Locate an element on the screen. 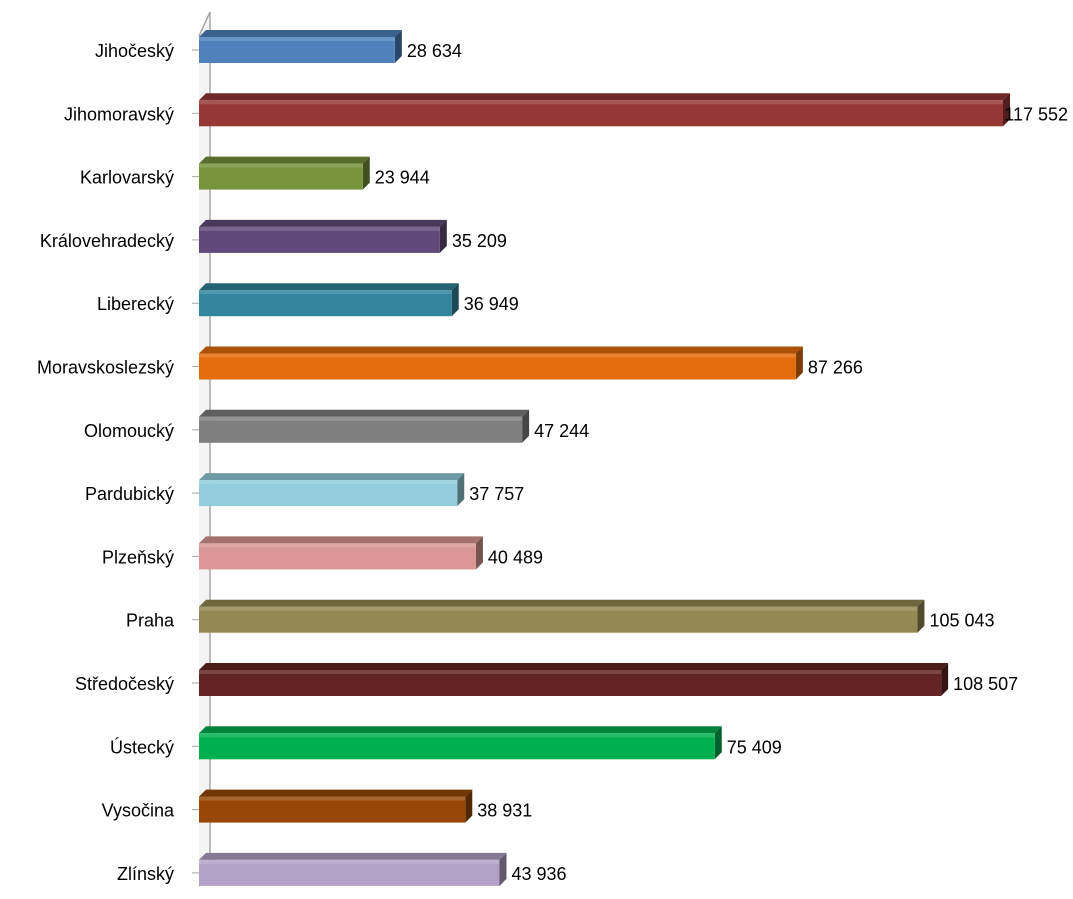 Image resolution: width=1073 pixels, height=899 pixels. category-label: Moravskoslezský is located at coordinates (105, 368).